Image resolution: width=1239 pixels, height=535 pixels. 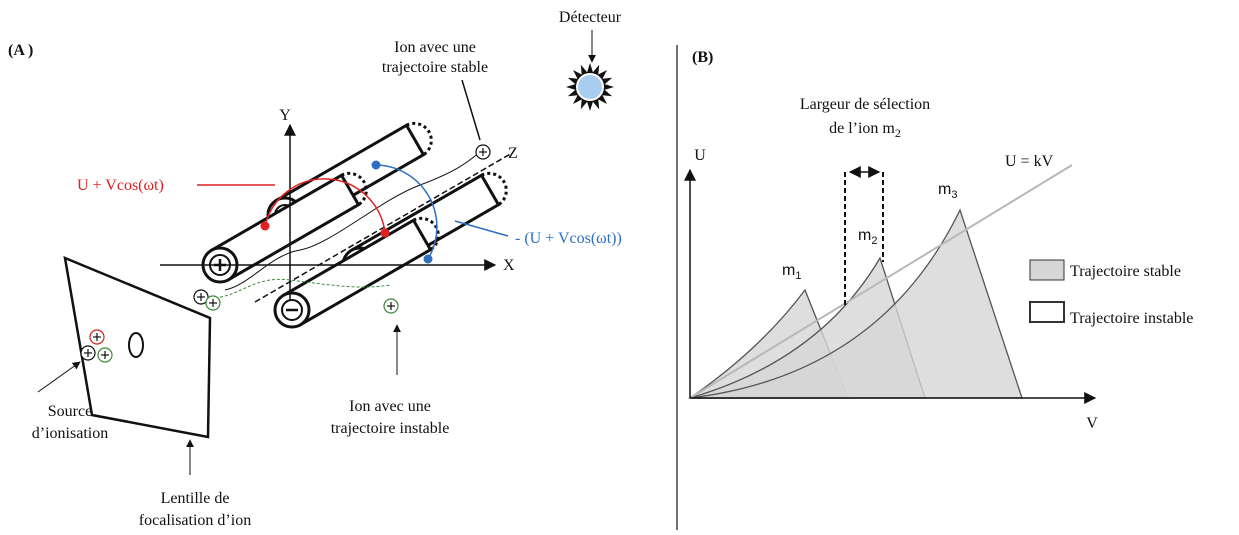 I want to click on axis-label: U, so click(x=700, y=155).